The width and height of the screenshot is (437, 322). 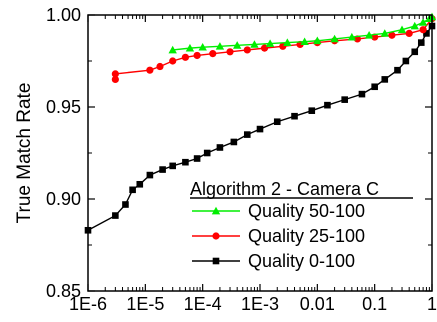 I want to click on y-tick-label: 0.85, so click(x=63, y=291).